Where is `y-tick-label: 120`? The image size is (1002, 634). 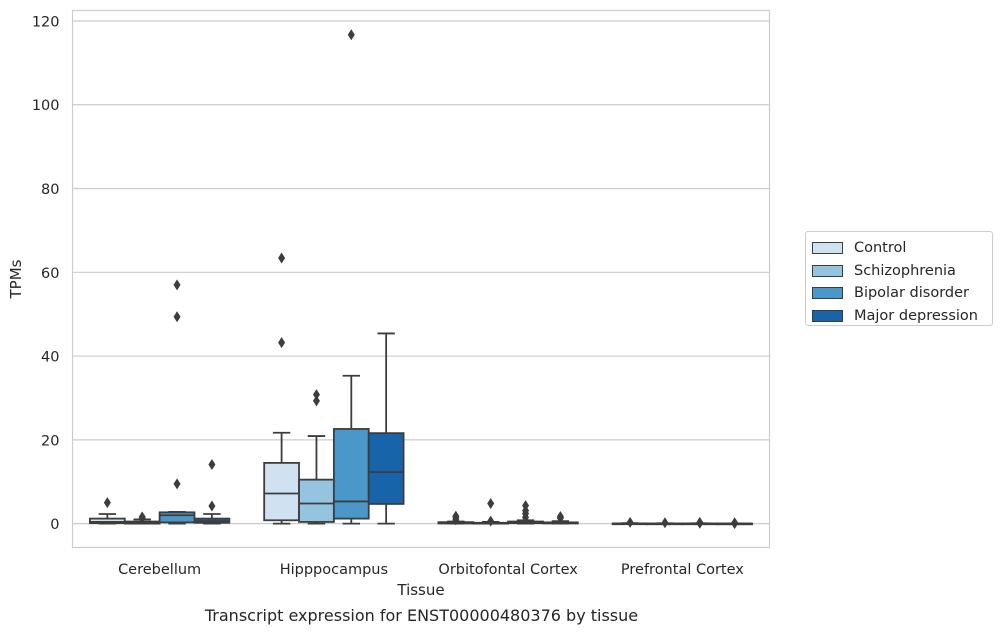 y-tick-label: 120 is located at coordinates (46, 22).